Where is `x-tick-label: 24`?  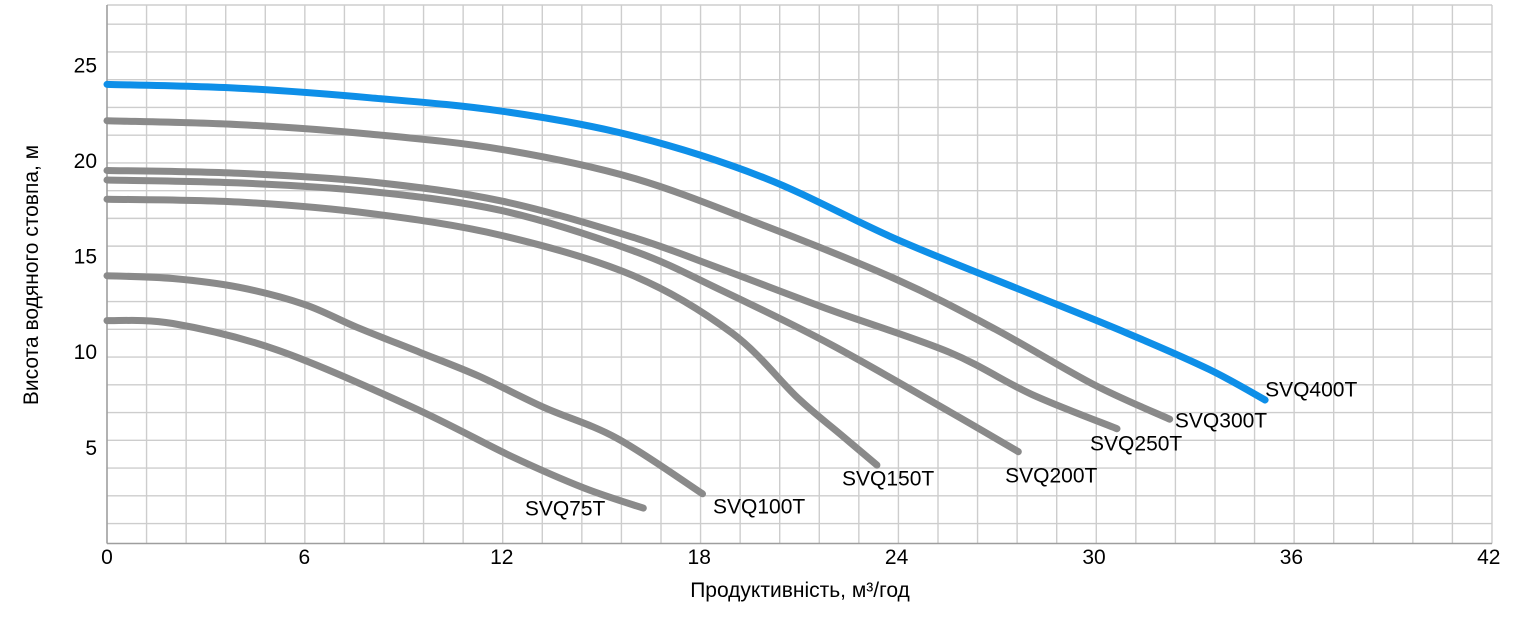
x-tick-label: 24 is located at coordinates (897, 557).